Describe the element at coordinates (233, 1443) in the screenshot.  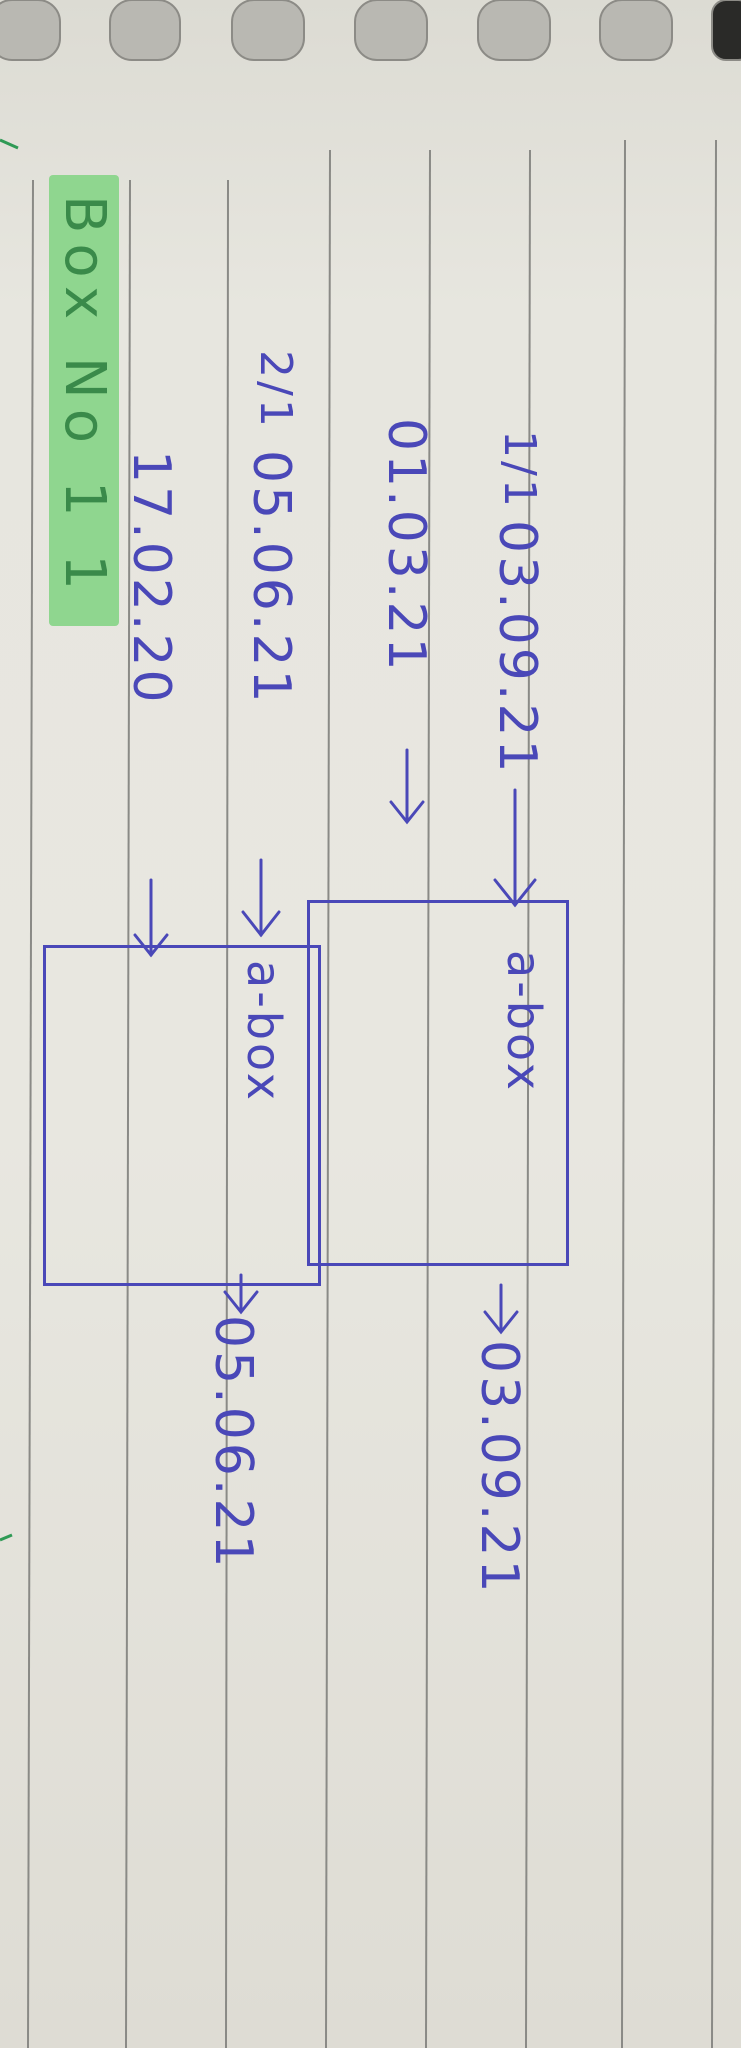
I see `entry2-output-date: 05.06.21` at that location.